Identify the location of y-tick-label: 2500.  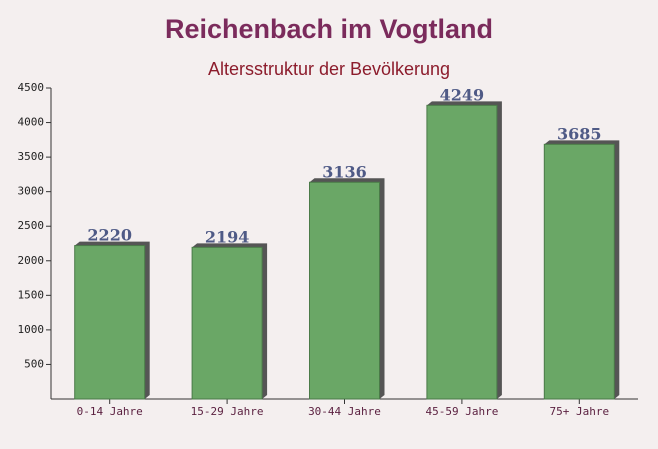
(31, 225).